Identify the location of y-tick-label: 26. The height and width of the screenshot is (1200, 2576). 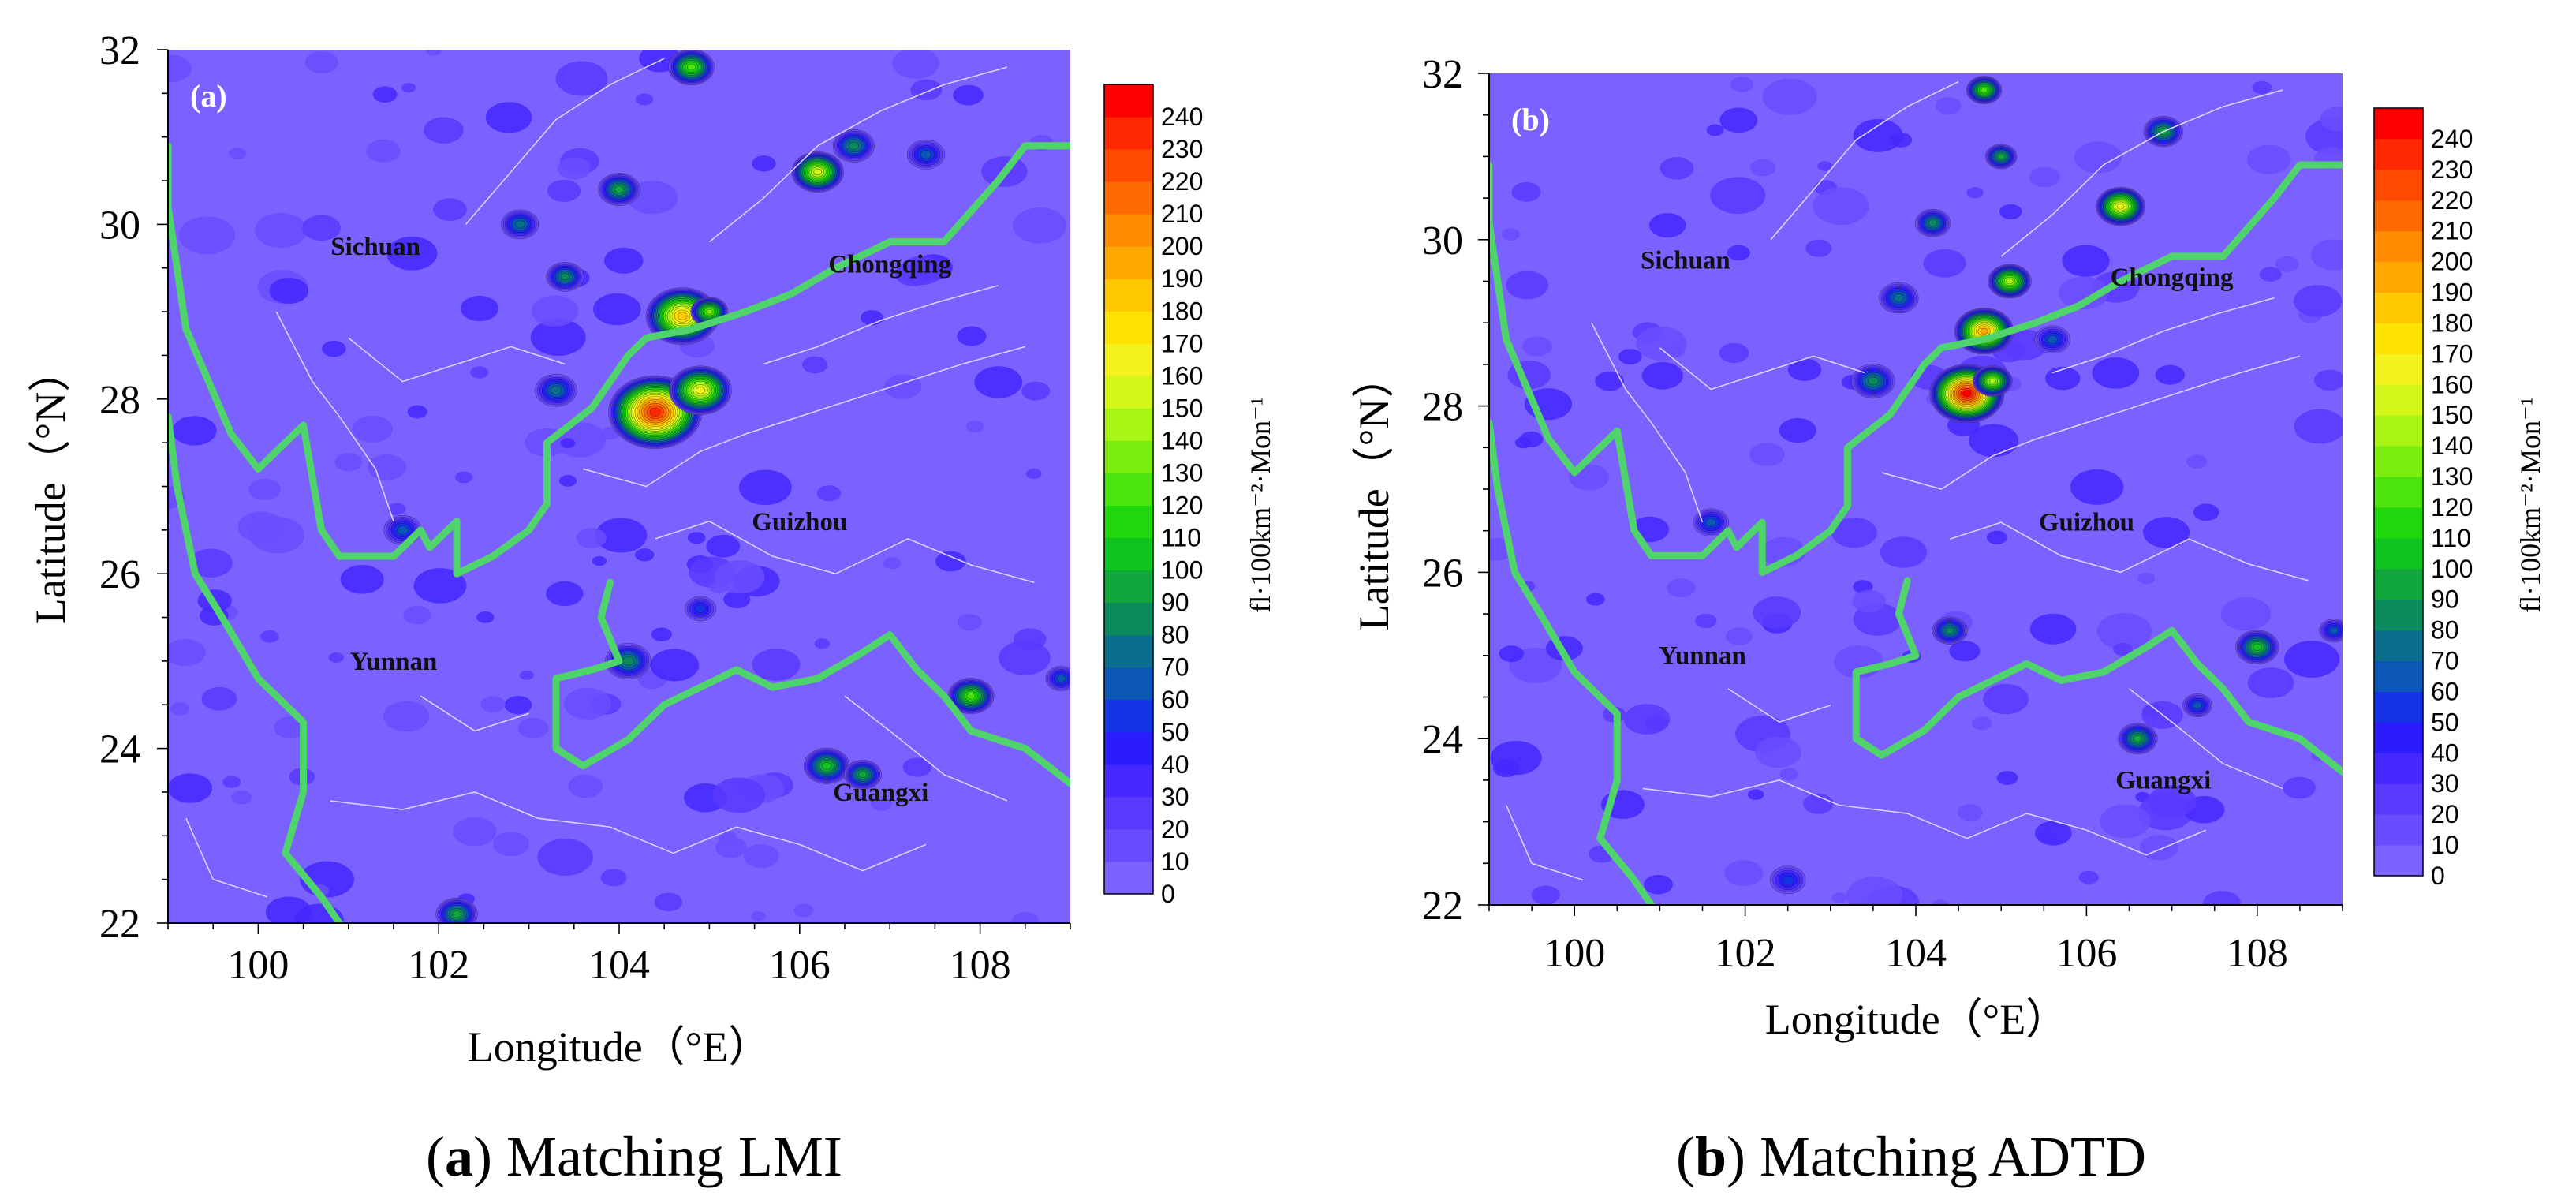
(1442, 573).